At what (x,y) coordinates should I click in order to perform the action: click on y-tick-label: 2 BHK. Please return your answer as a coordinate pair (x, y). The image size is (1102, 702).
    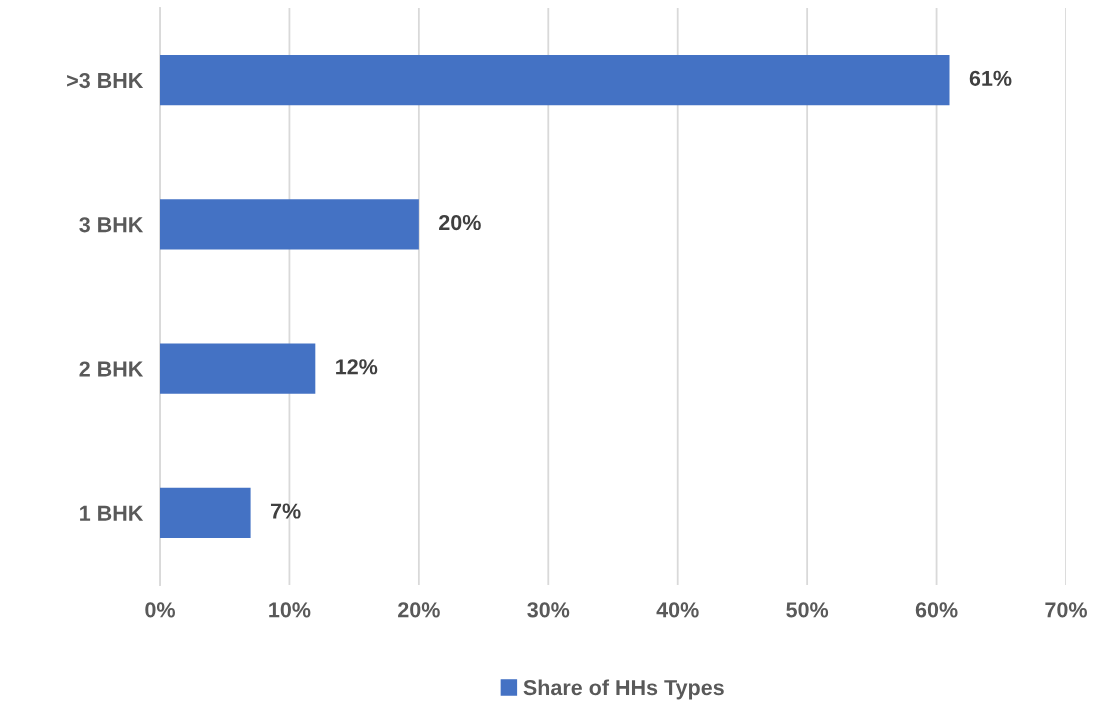
    Looking at the image, I should click on (111, 369).